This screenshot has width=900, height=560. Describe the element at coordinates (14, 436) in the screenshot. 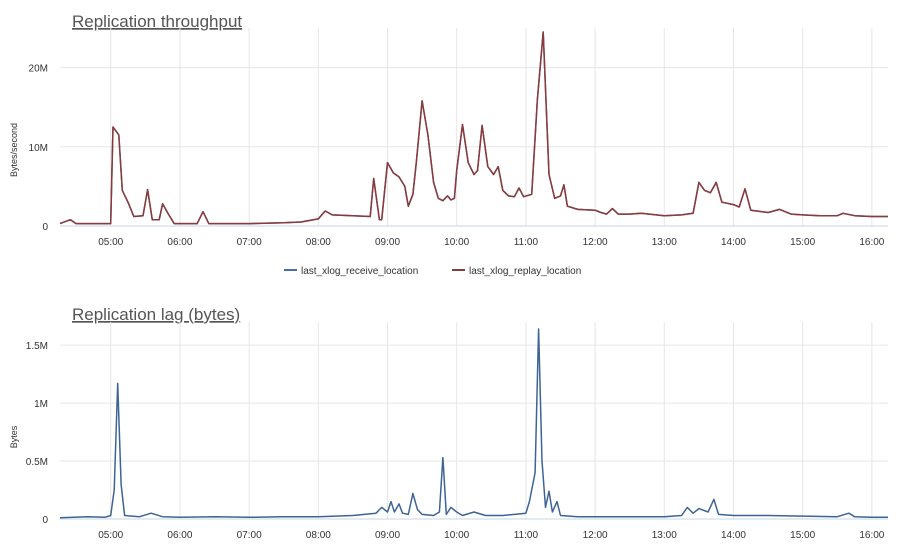

I see `y-axis-label: Bytes` at that location.